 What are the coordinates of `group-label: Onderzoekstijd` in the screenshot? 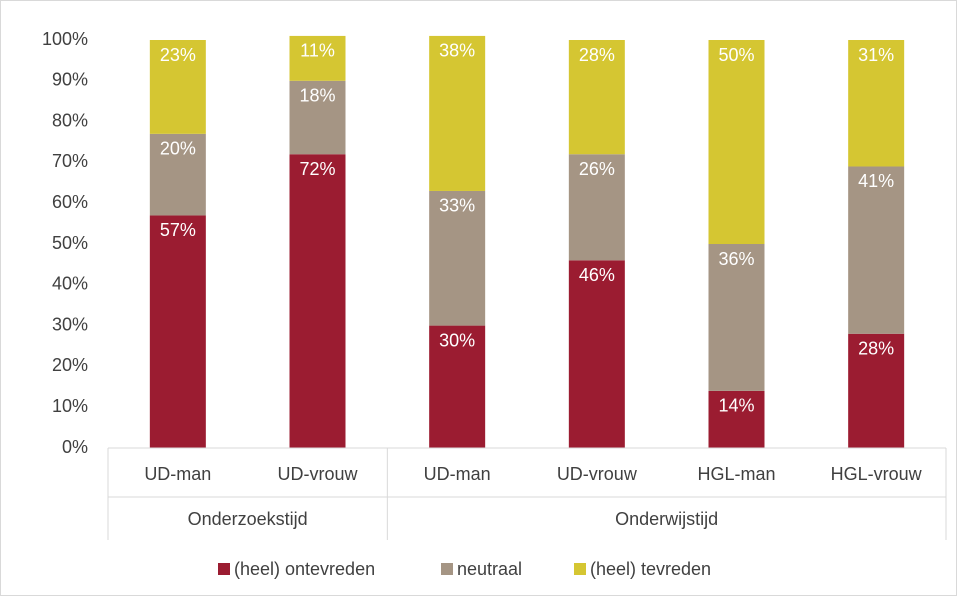 It's located at (248, 519).